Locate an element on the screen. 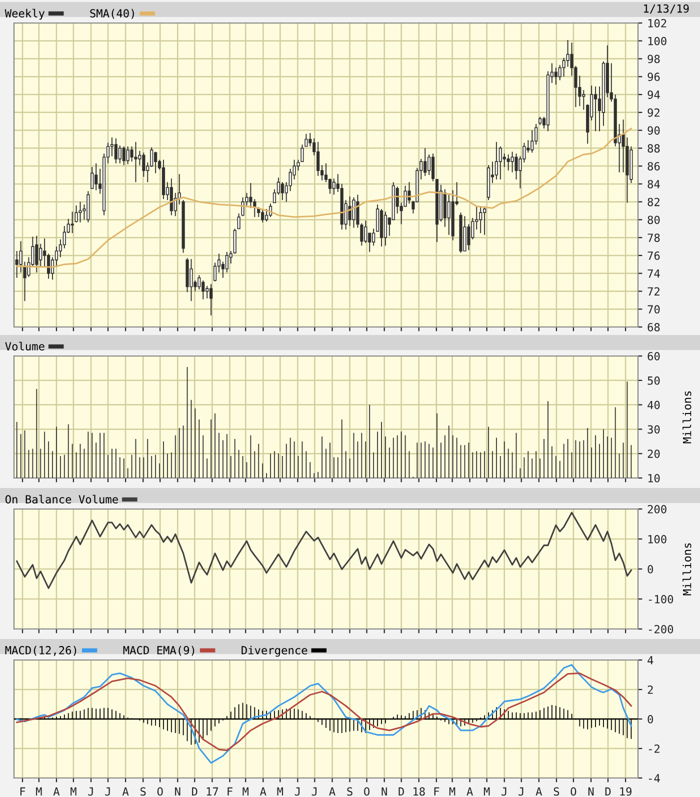  y-tick-label: 72 is located at coordinates (654, 291).